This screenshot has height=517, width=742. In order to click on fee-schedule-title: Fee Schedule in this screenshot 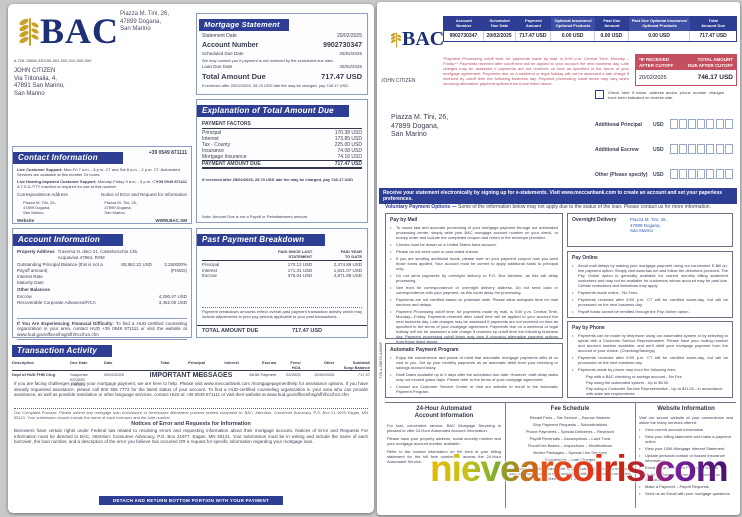, I will do `click(570, 409)`.